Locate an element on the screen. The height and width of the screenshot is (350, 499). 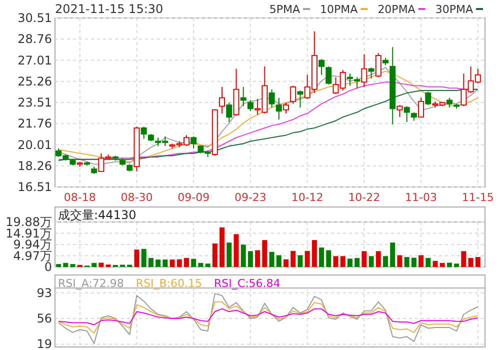
y-tick-label: 30.51 is located at coordinates (35, 18).